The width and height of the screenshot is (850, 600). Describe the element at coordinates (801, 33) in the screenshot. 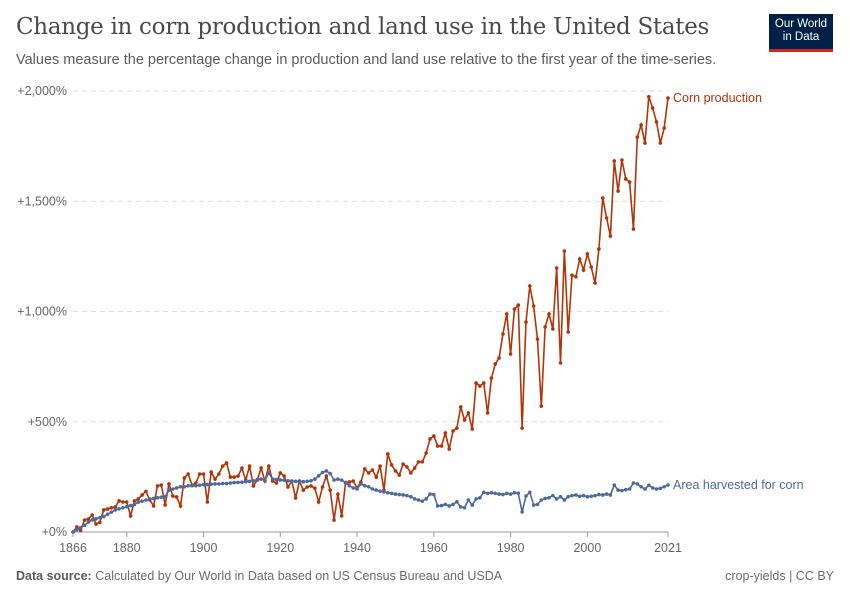

I see `owid-logo: Our World in Data` at that location.